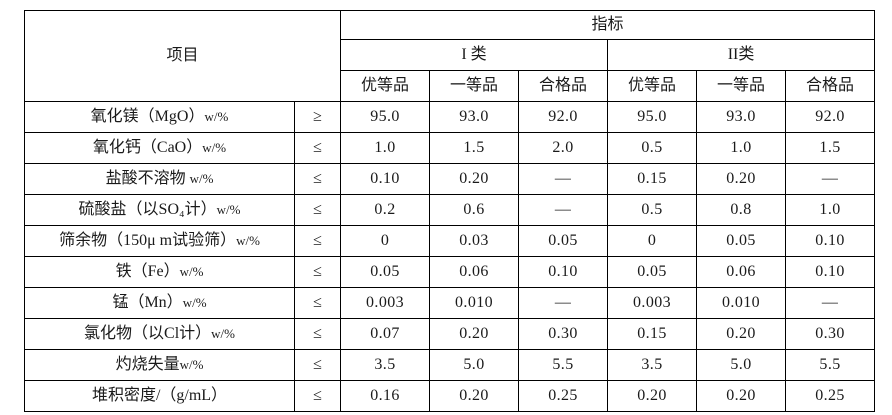  I want to click on value-cell: 0.06, so click(741, 272).